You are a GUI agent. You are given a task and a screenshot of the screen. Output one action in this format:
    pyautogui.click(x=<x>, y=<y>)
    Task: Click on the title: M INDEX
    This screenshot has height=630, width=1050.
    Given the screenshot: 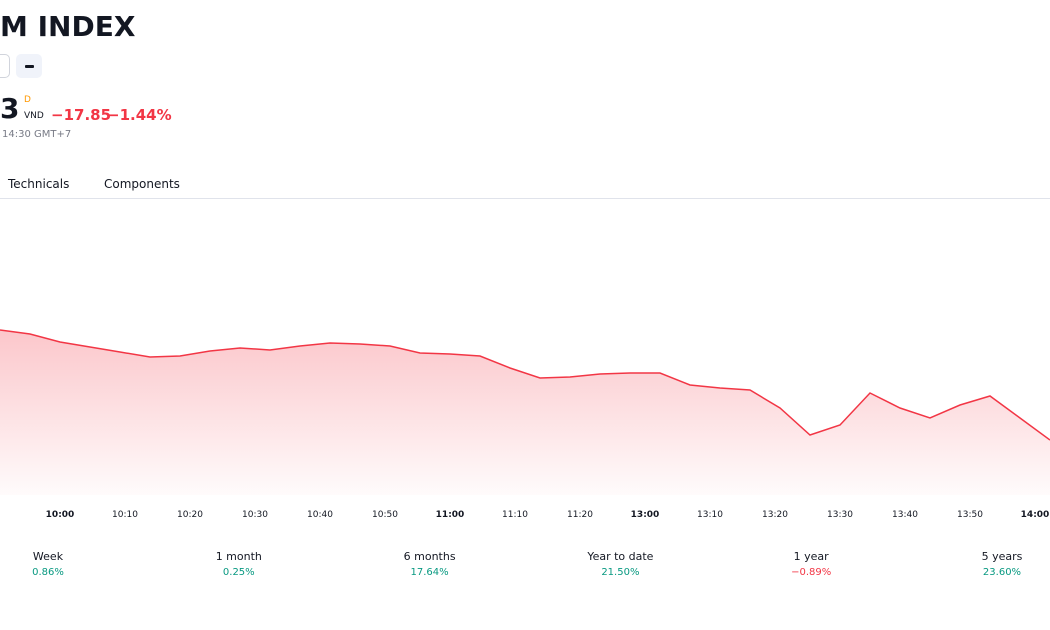 What is the action you would take?
    pyautogui.click(x=68, y=26)
    